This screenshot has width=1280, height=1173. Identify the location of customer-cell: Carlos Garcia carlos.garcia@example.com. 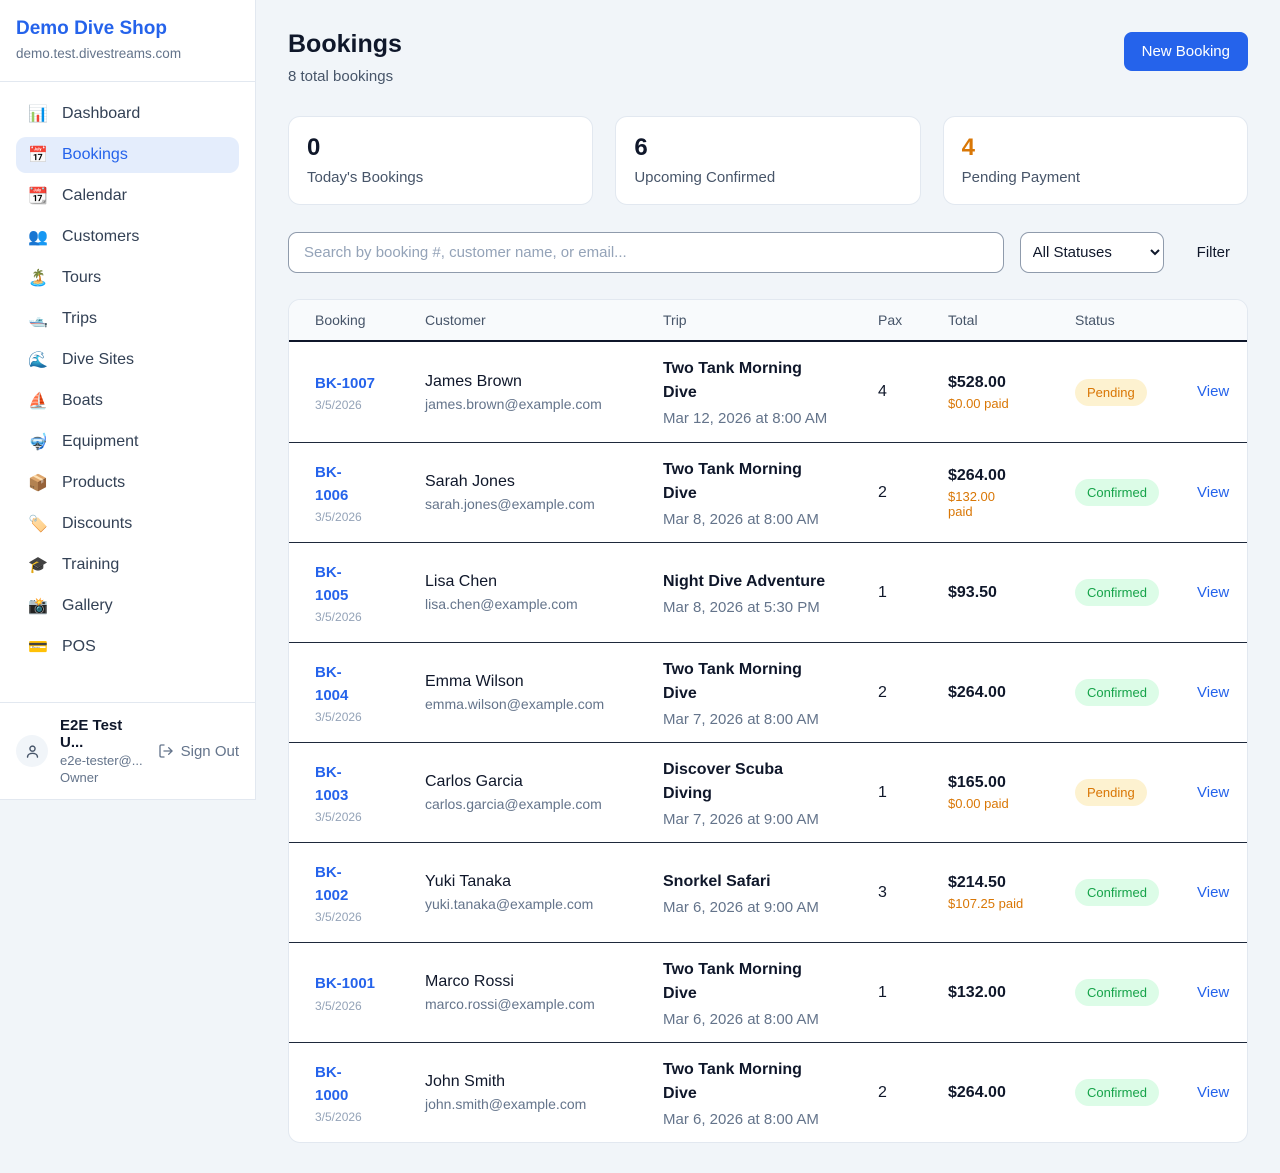
(544, 792).